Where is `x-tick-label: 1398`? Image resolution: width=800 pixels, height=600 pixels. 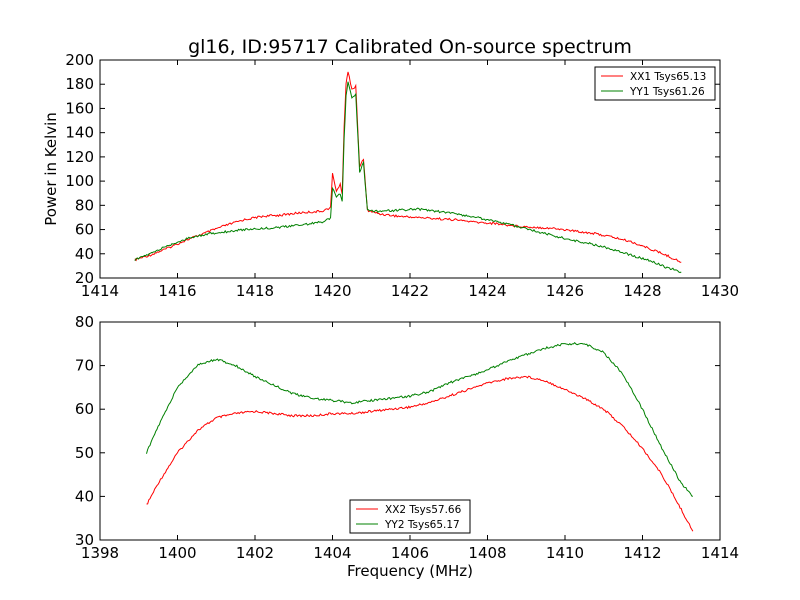 x-tick-label: 1398 is located at coordinates (100, 553).